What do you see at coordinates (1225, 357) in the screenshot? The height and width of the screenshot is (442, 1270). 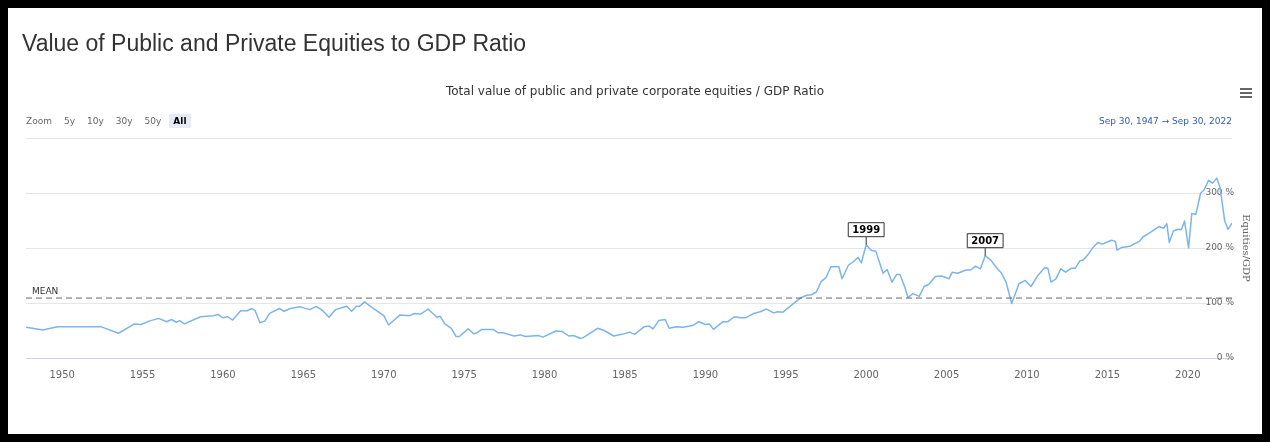 I see `y-tick-label: 0 %` at bounding box center [1225, 357].